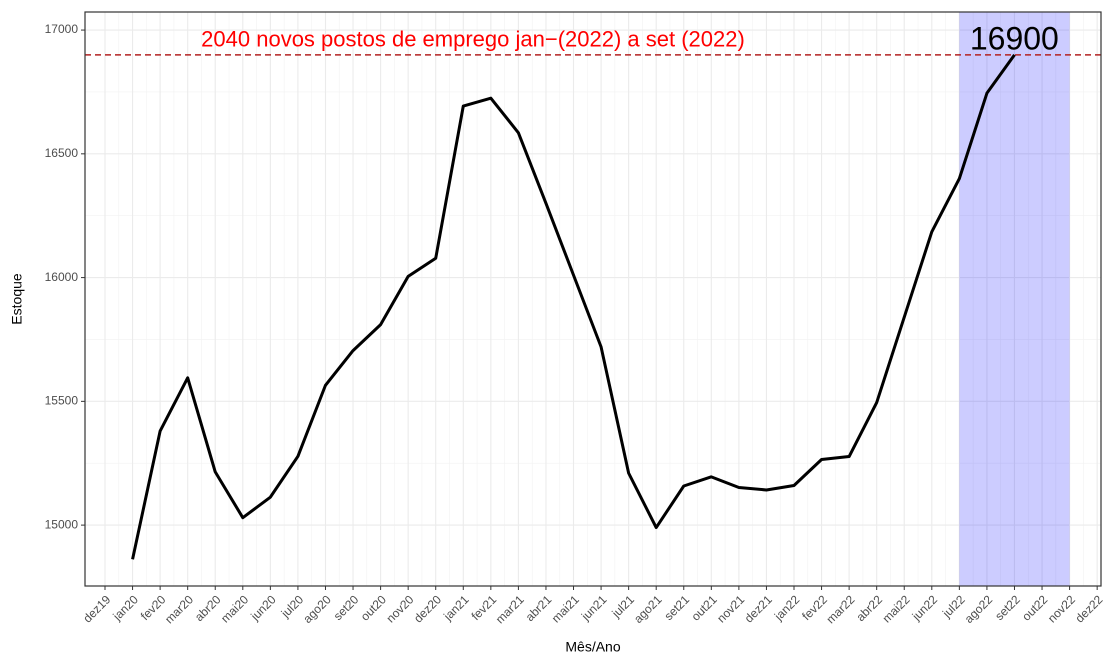  Describe the element at coordinates (648, 609) in the screenshot. I see `x-tick-label: ago21` at that location.